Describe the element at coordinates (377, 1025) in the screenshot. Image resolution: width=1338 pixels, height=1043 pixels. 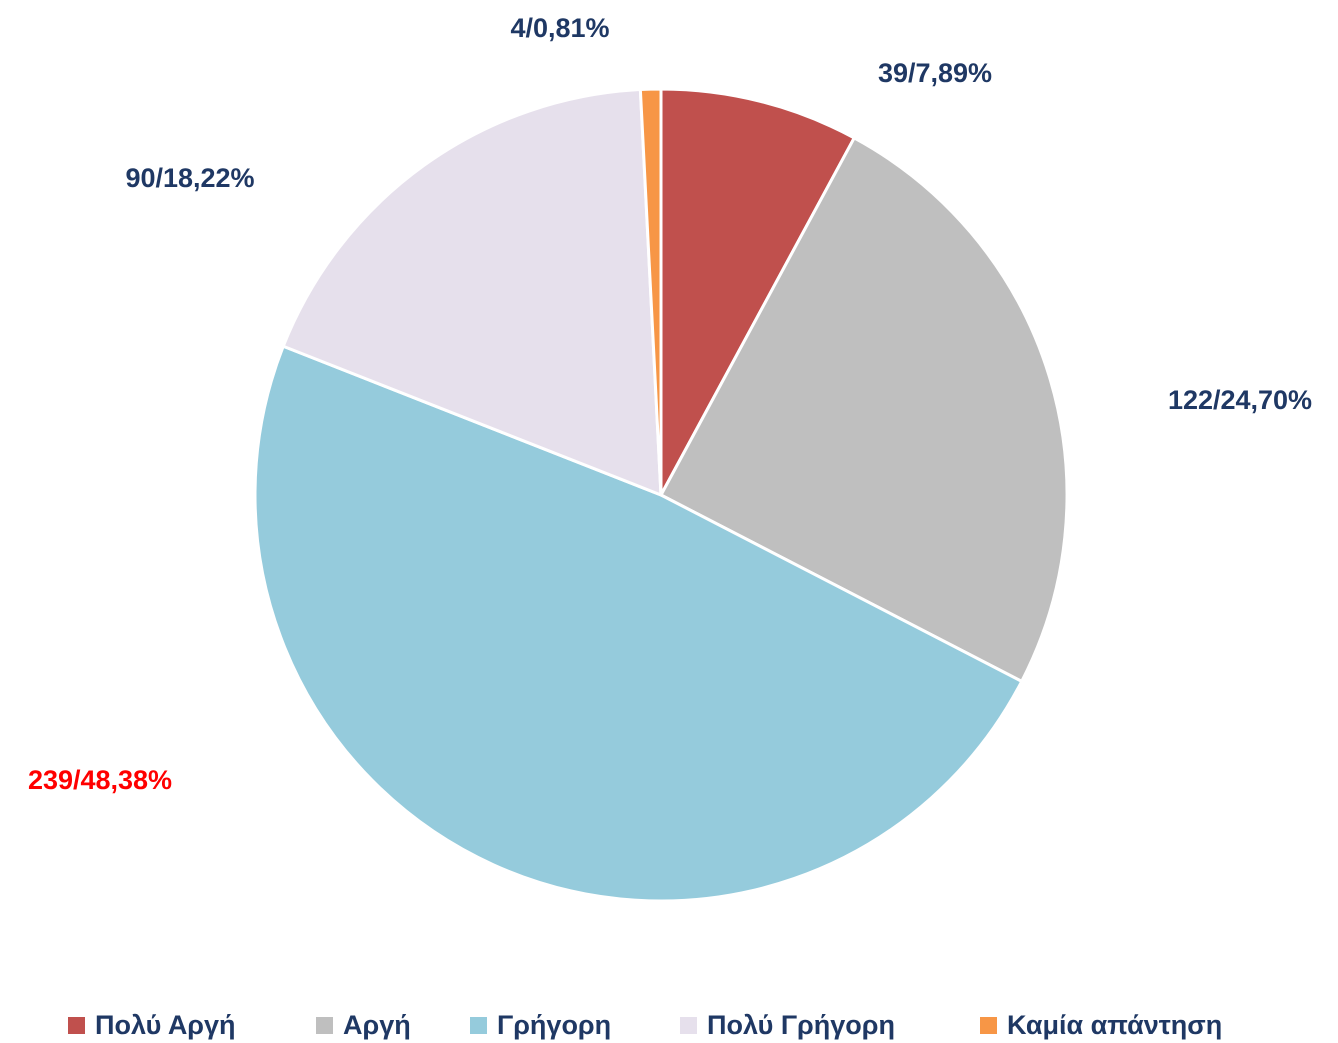
I see `legend-label: Αργή` at that location.